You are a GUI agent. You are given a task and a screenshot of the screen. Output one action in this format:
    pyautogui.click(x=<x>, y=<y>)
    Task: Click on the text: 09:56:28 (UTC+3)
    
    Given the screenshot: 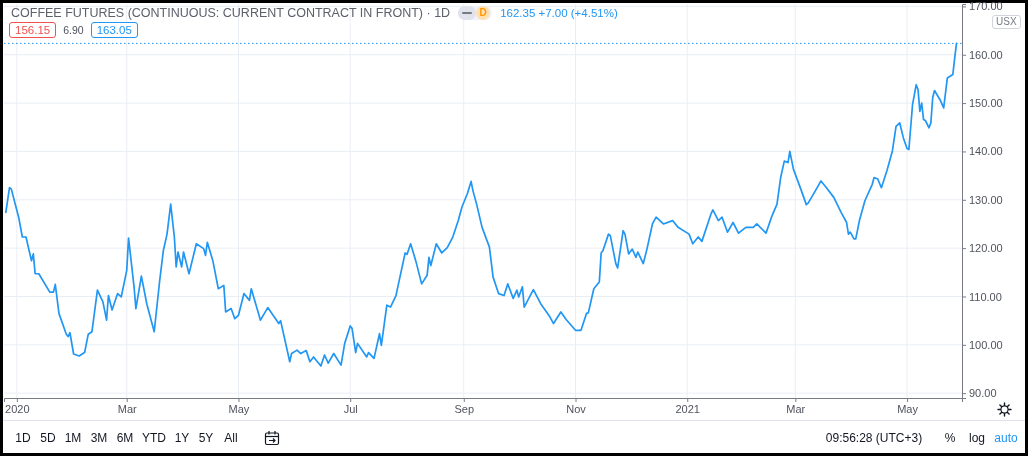 What is the action you would take?
    pyautogui.click(x=874, y=438)
    